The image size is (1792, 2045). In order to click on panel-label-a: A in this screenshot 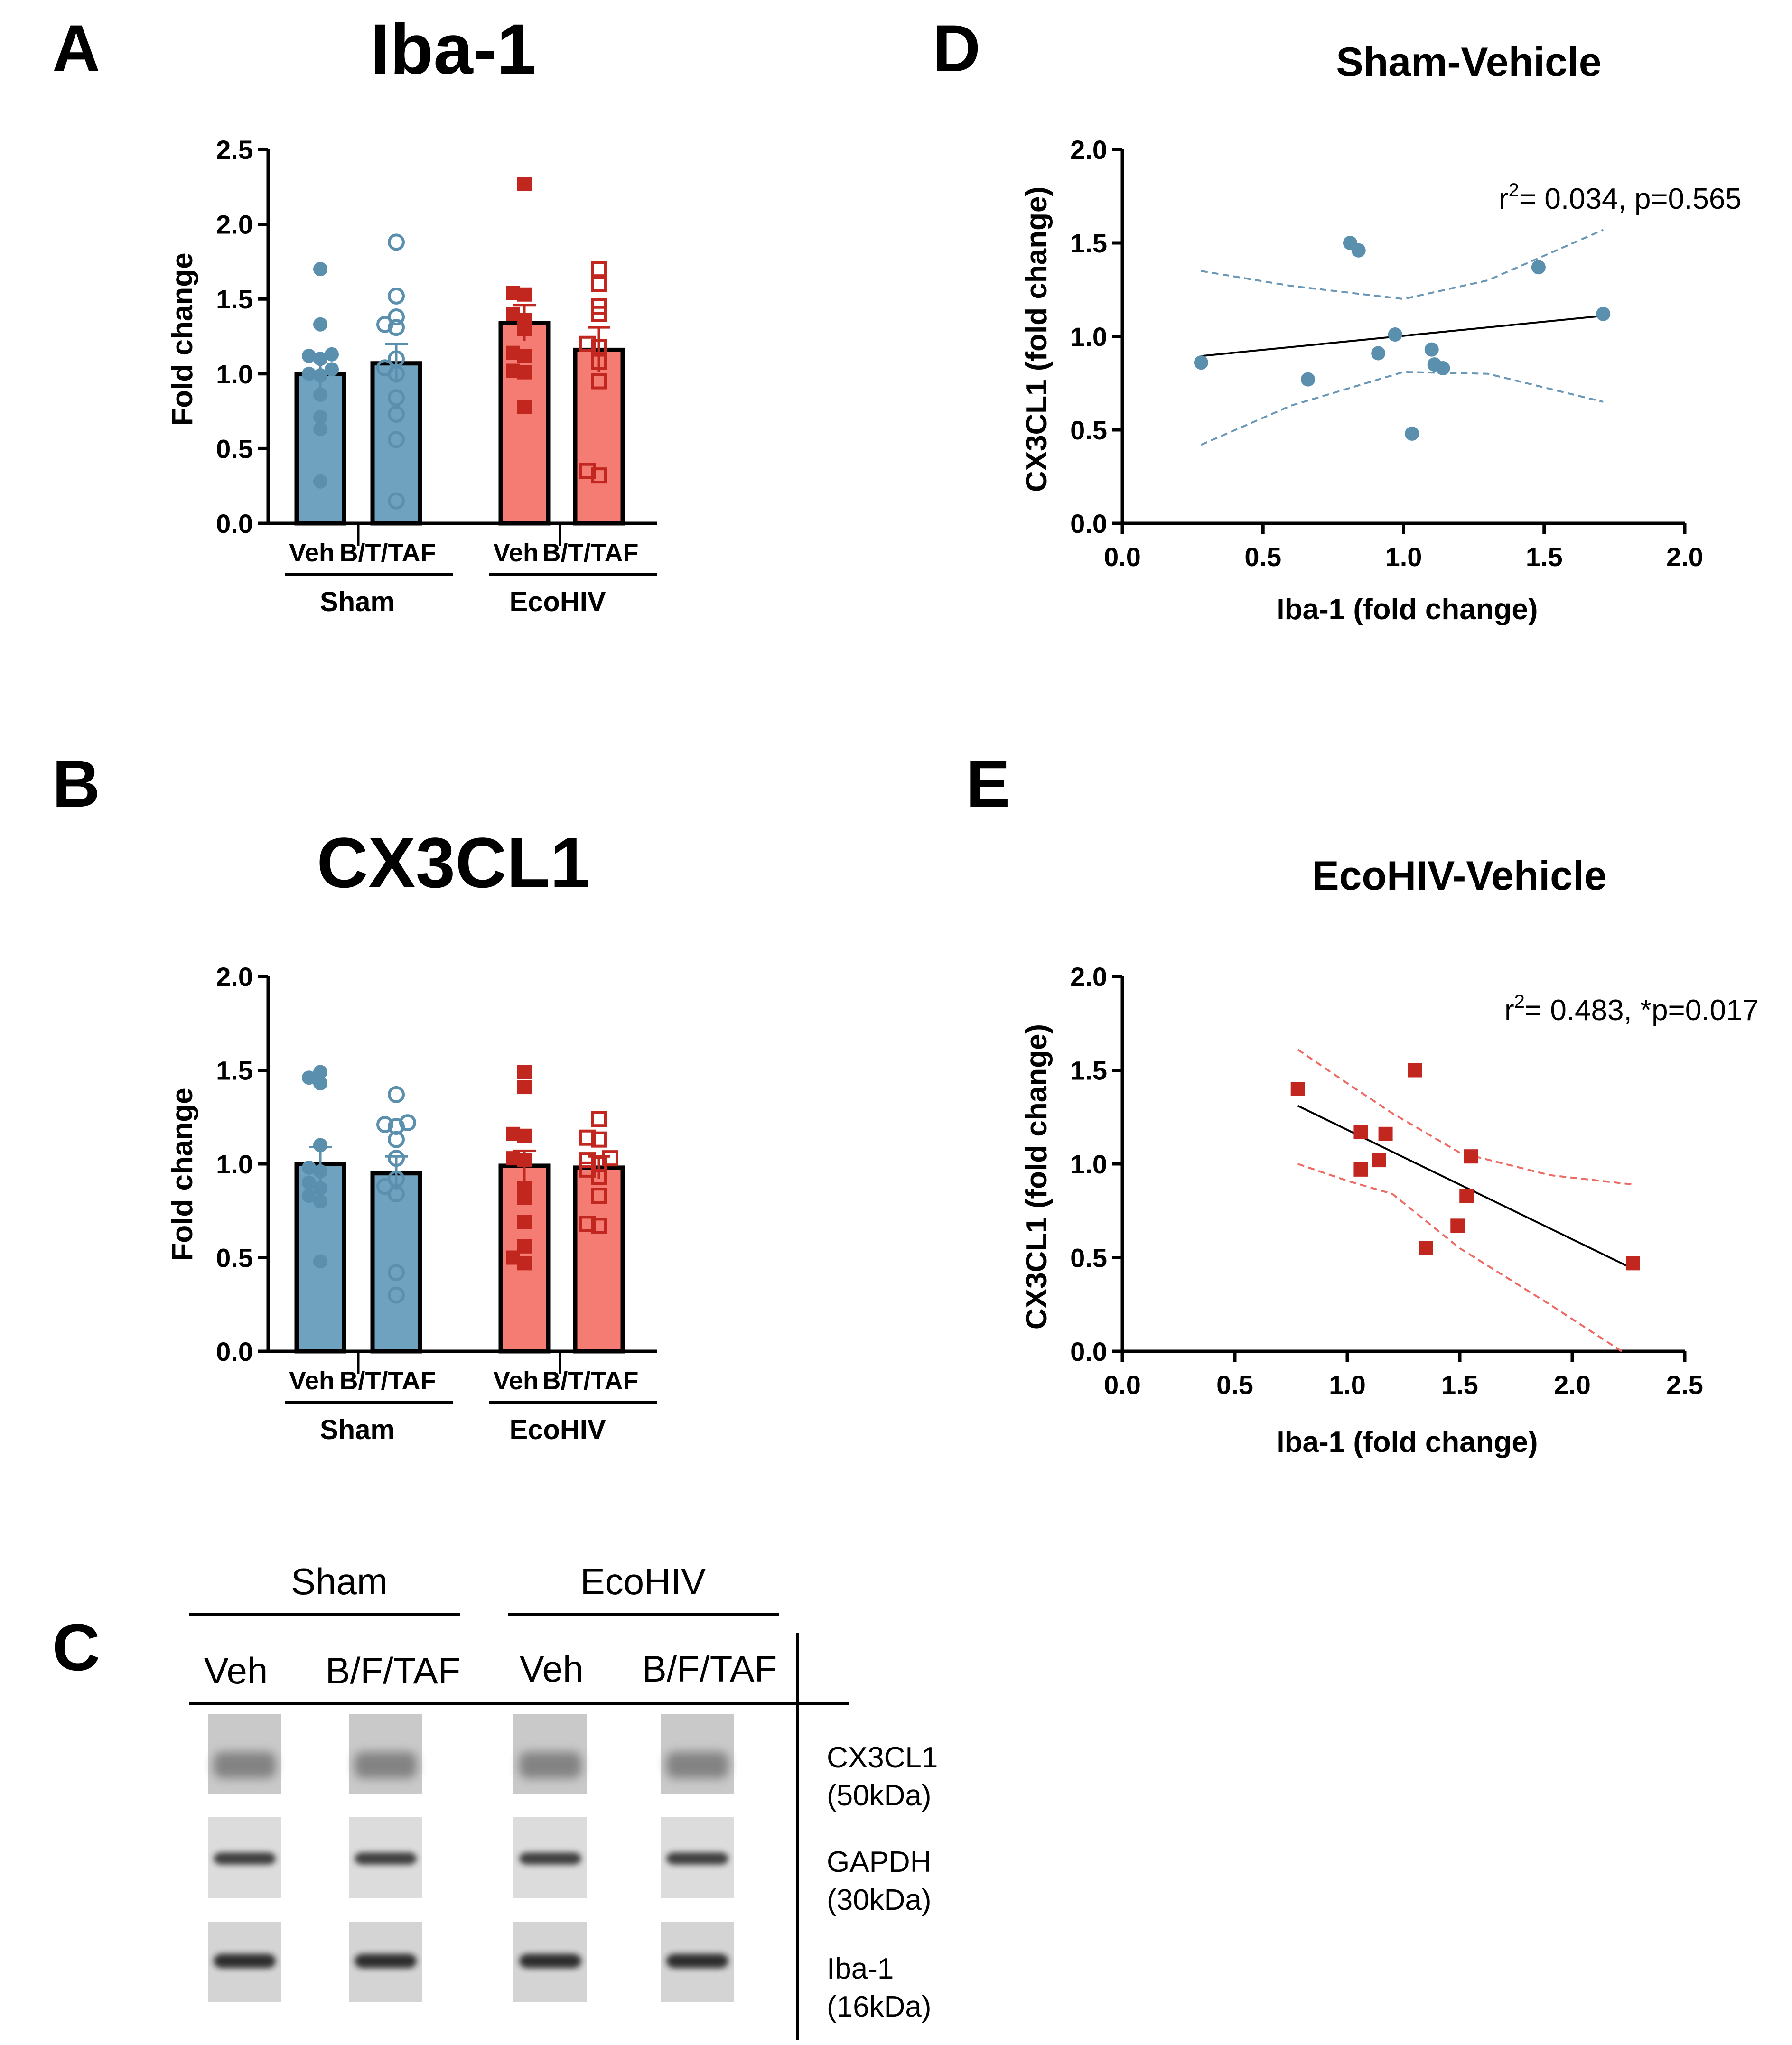, I will do `click(76, 48)`.